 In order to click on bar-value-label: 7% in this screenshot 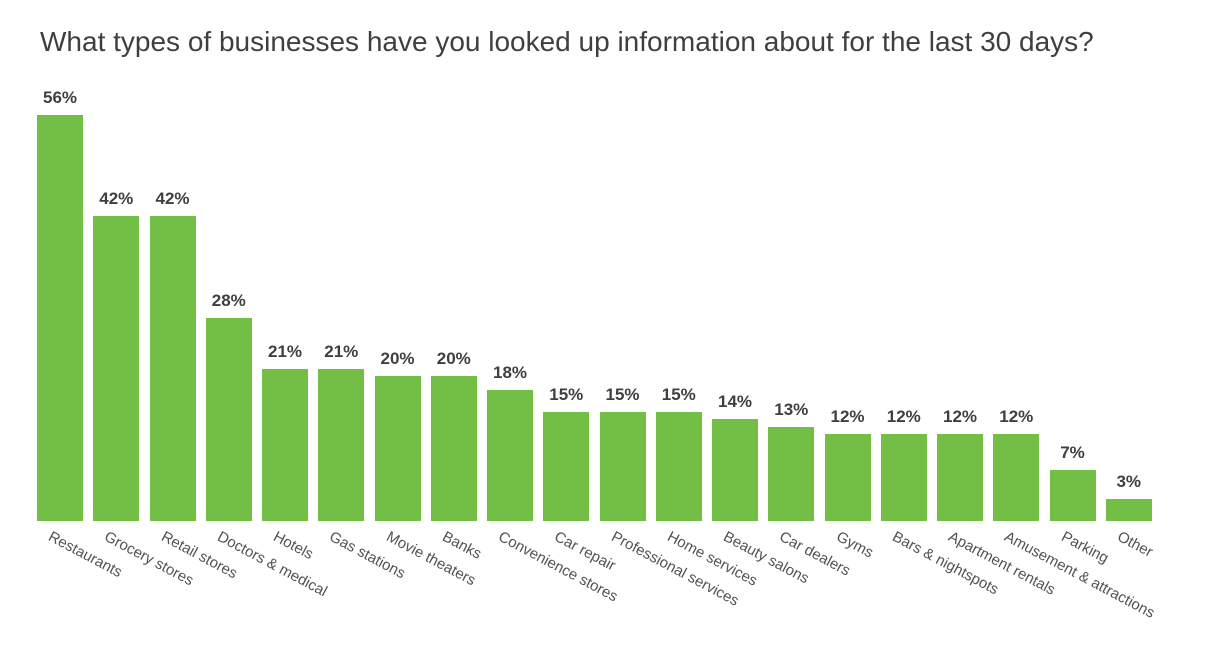, I will do `click(1072, 452)`.